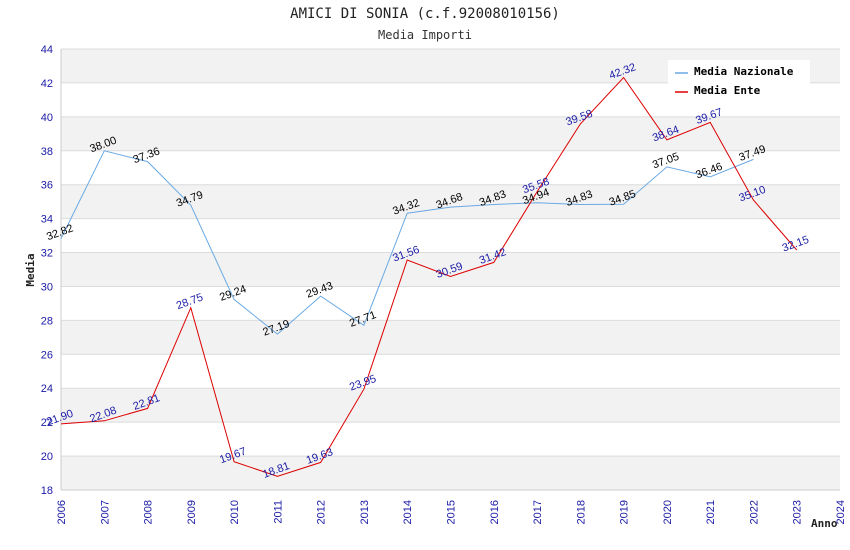 The height and width of the screenshot is (550, 850). What do you see at coordinates (727, 90) in the screenshot?
I see `legend-label-media-ente: Media Ente` at bounding box center [727, 90].